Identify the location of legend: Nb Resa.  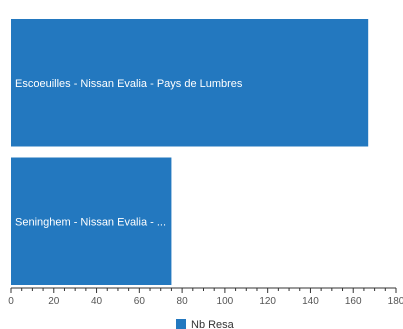
(205, 324).